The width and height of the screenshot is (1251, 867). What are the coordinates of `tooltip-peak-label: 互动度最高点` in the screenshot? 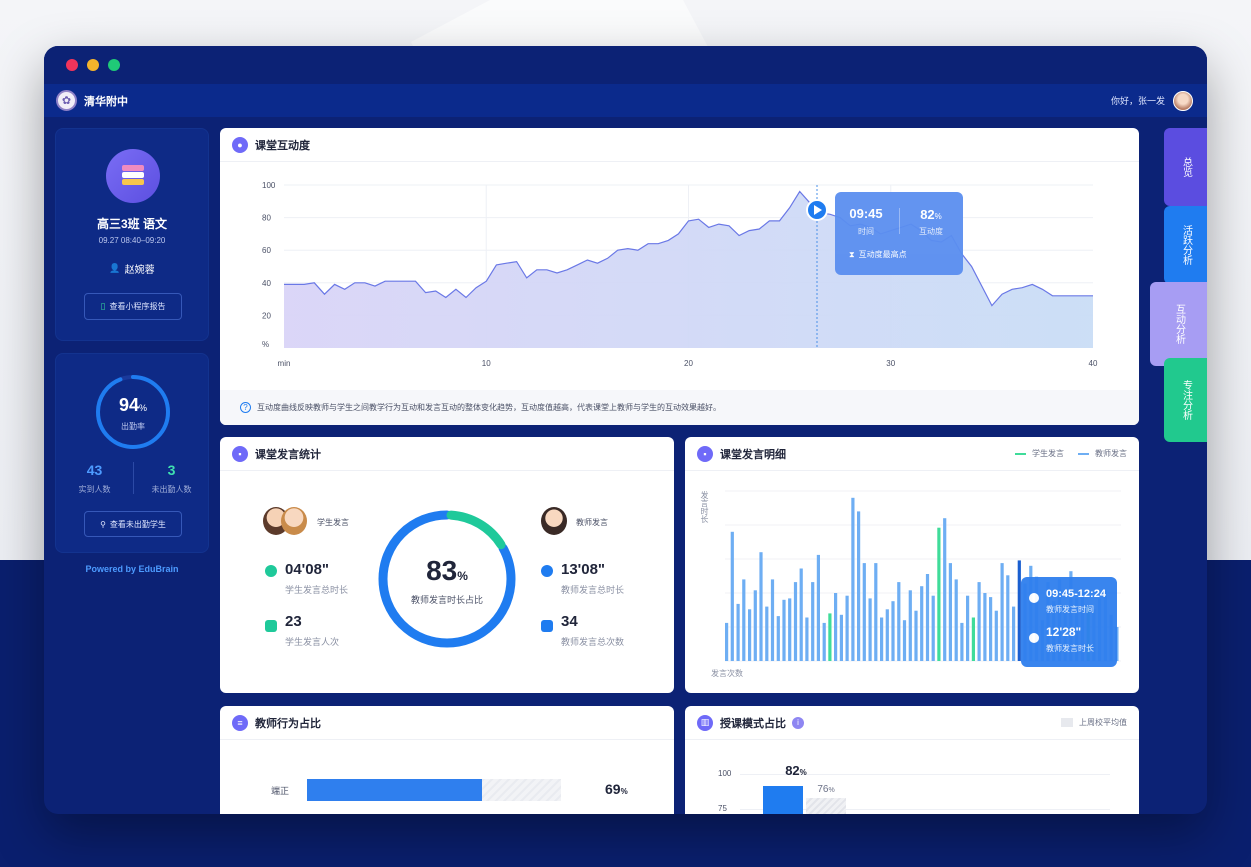 It's located at (882, 254).